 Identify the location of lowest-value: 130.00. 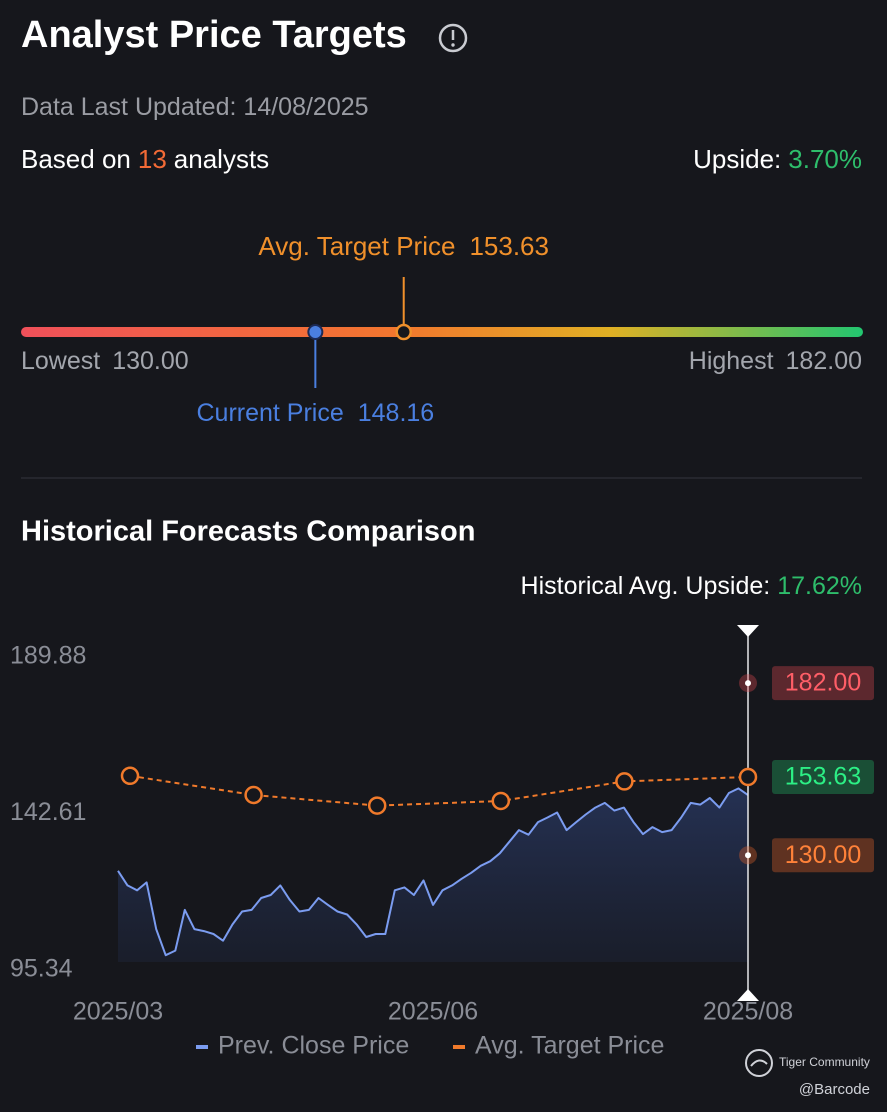
(150, 361).